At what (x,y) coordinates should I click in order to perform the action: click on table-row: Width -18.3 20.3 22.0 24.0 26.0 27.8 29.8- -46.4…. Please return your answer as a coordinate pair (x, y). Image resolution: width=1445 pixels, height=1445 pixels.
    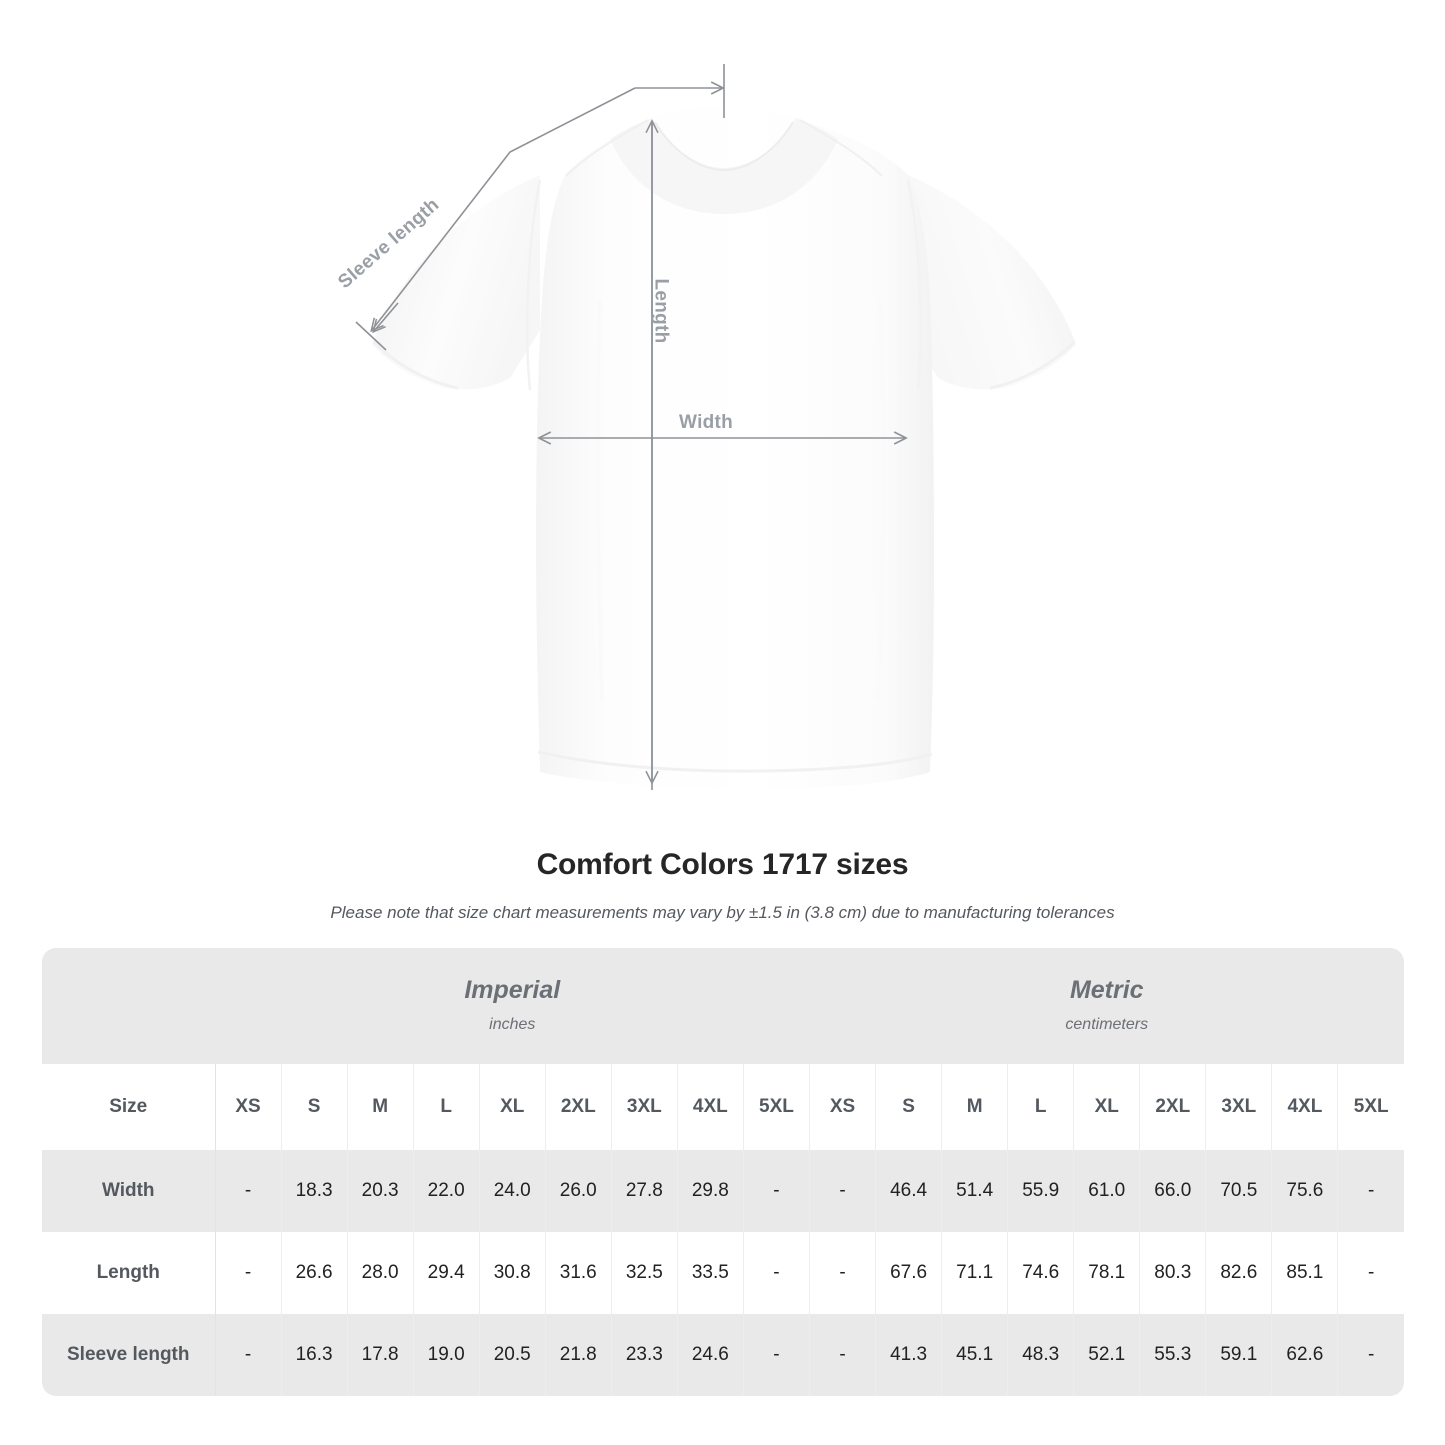
    Looking at the image, I should click on (723, 1191).